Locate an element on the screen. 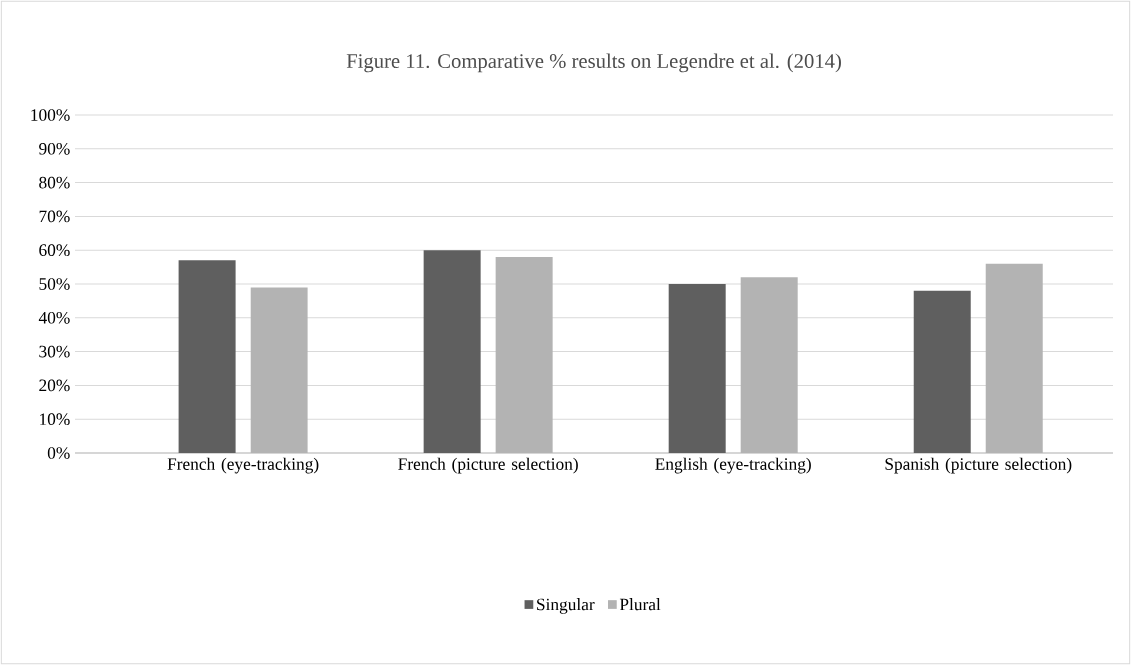  y-tick-label: 90% is located at coordinates (54, 148).